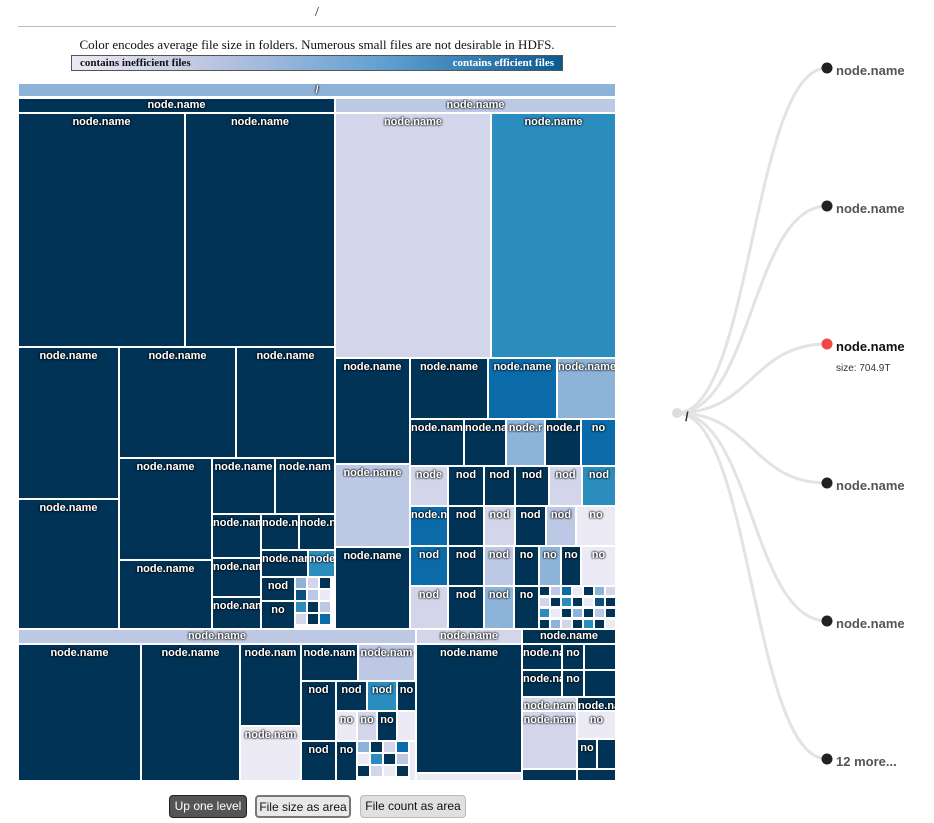 This screenshot has width=934, height=823. What do you see at coordinates (827, 344) in the screenshot?
I see `tree-node-dot-selected` at bounding box center [827, 344].